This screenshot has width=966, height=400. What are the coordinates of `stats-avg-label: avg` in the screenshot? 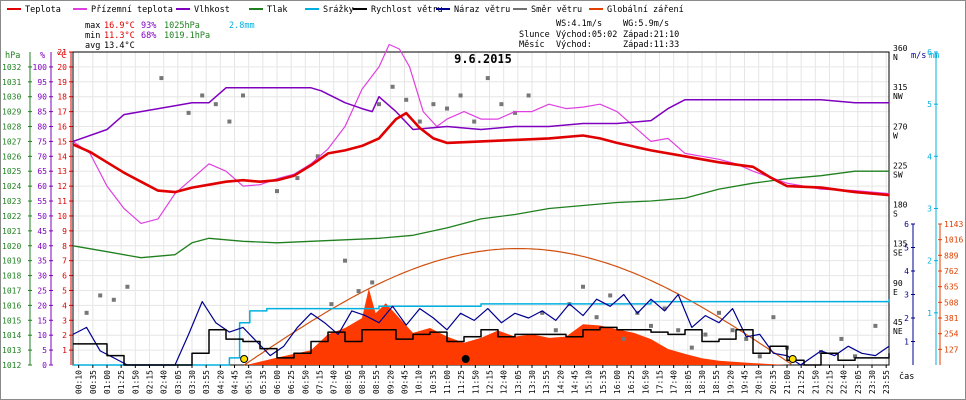 It's located at (92, 46).